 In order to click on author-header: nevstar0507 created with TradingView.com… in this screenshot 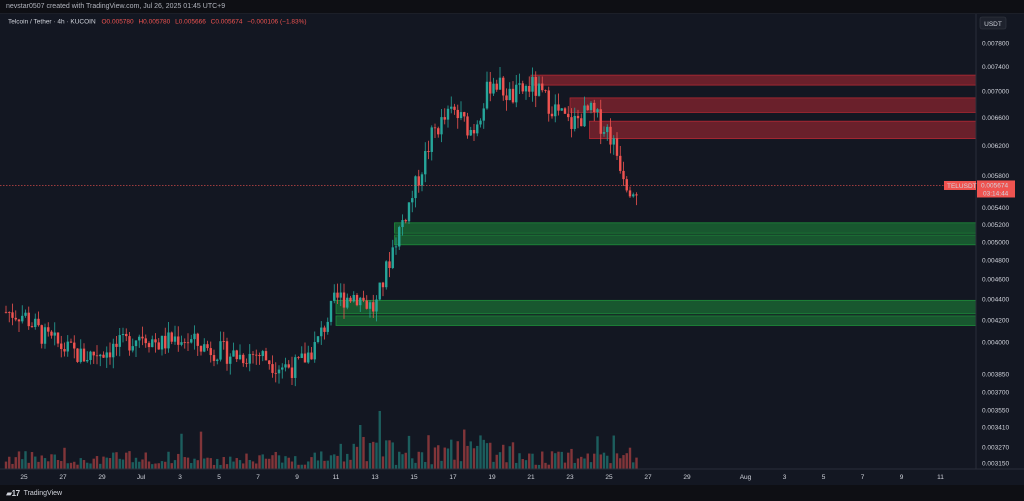, I will do `click(512, 7)`.